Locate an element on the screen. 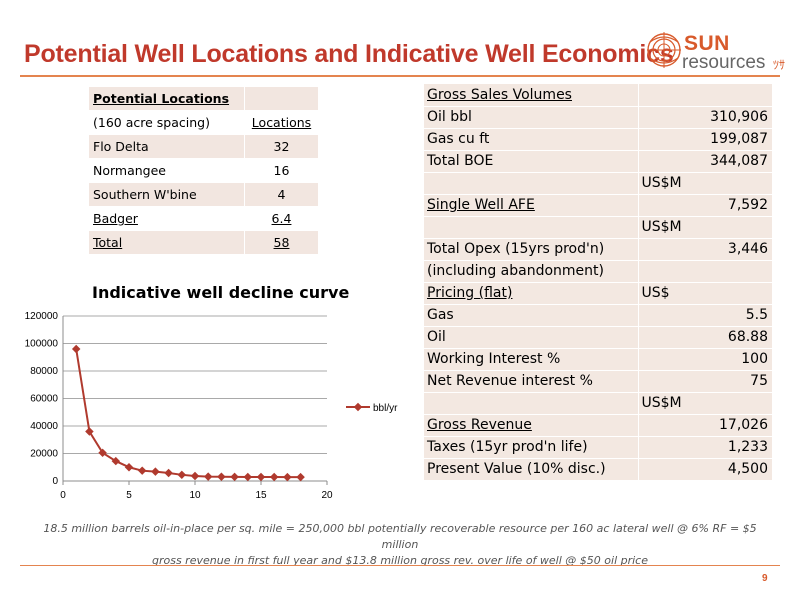 The image size is (800, 600). table-row: Gross Sales Volumes is located at coordinates (598, 95).